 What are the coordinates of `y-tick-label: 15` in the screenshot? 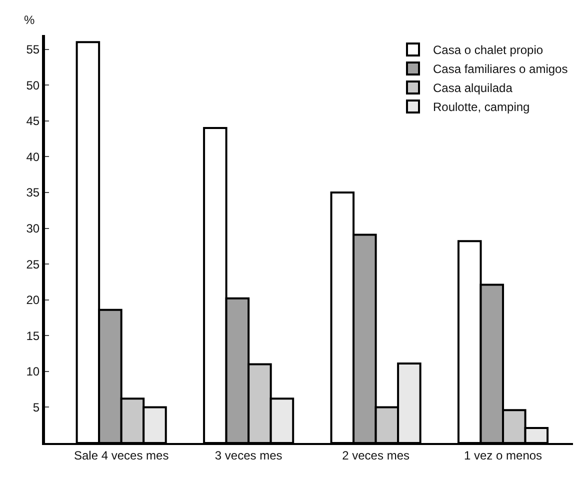 It's located at (33, 335).